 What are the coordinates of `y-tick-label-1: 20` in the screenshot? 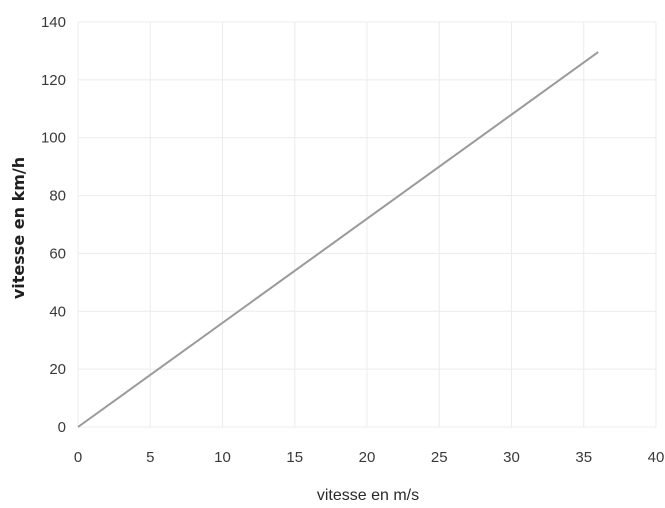 It's located at (57, 369).